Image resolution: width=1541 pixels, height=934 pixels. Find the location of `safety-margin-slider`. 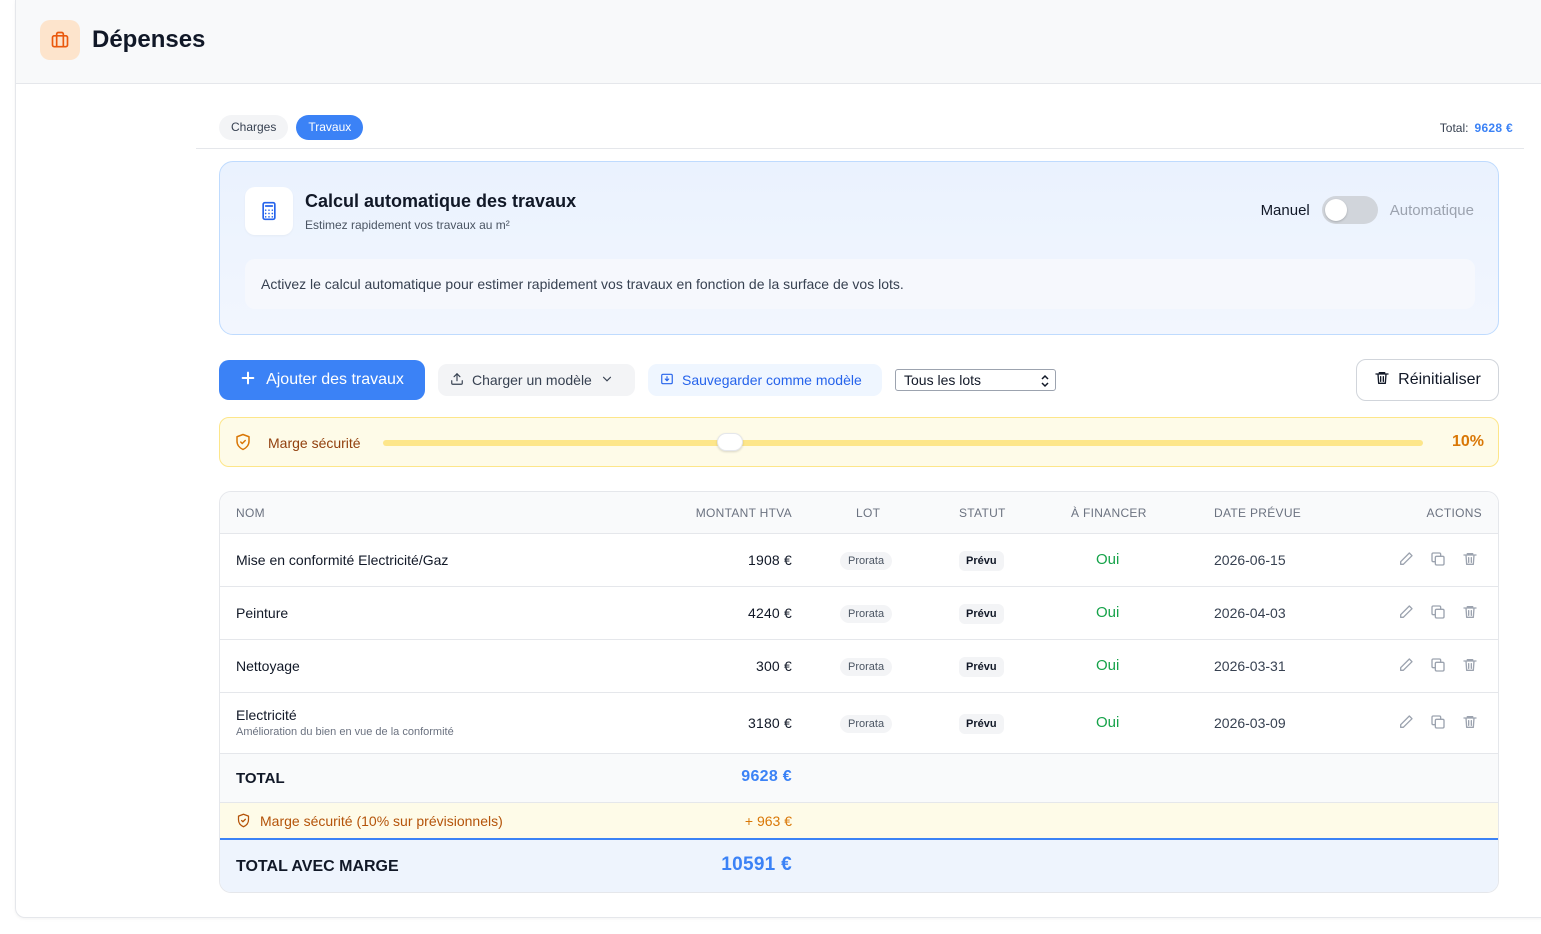

safety-margin-slider is located at coordinates (903, 443).